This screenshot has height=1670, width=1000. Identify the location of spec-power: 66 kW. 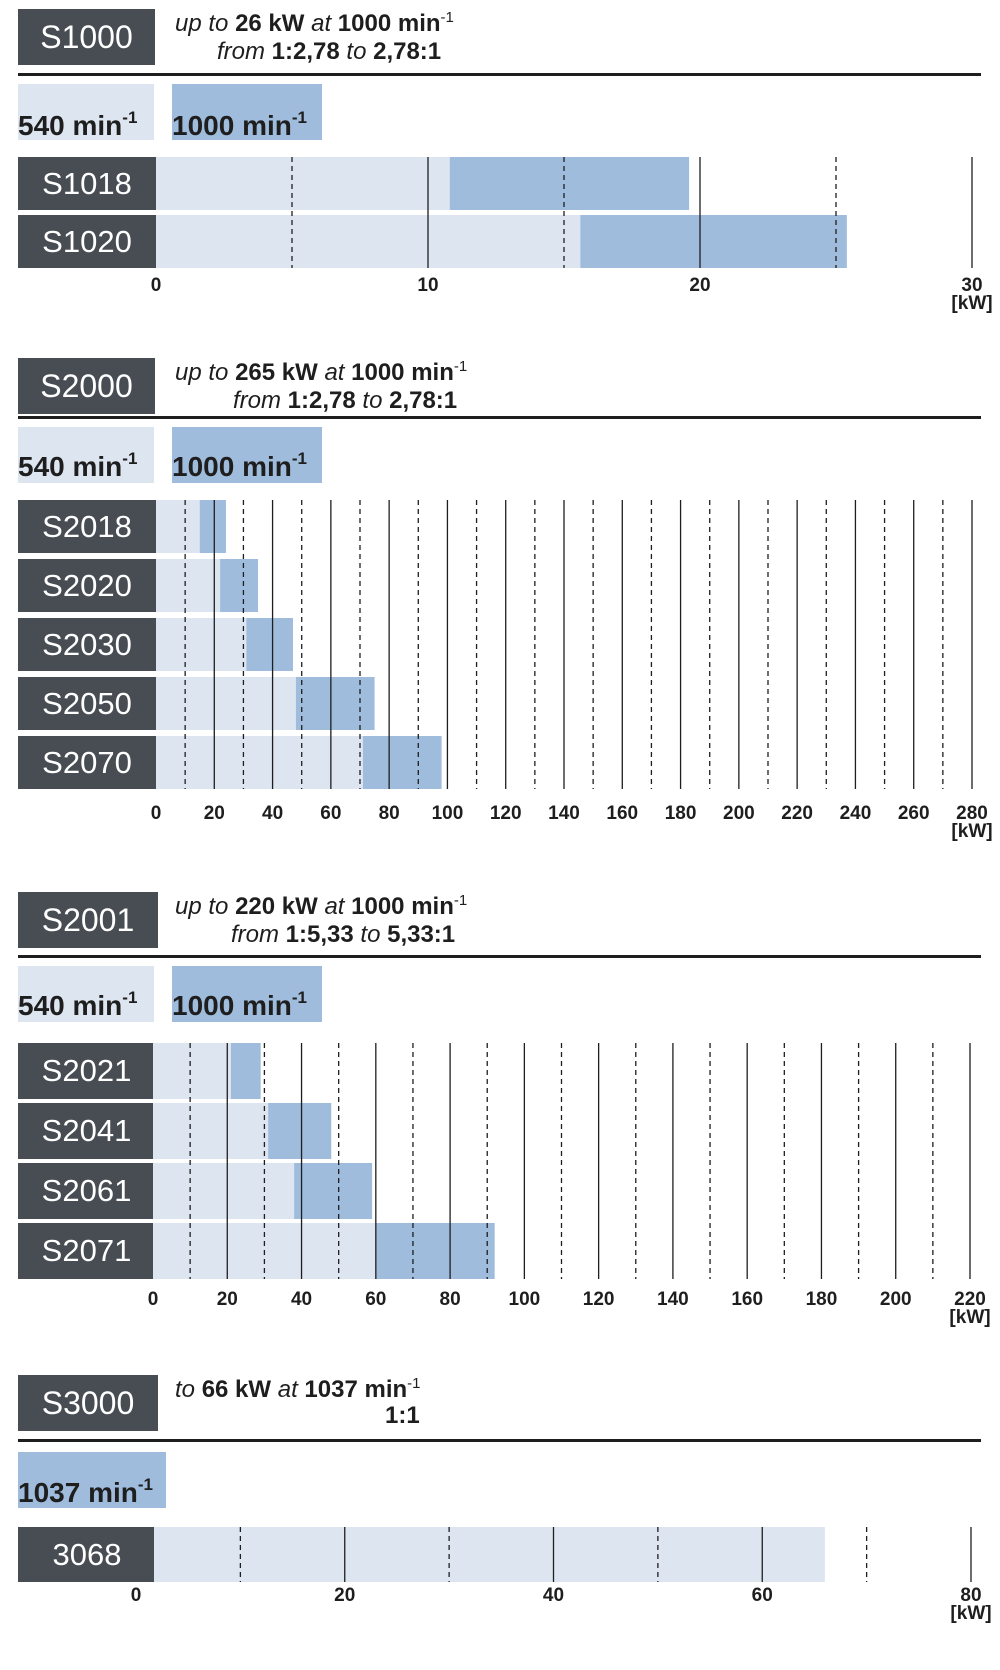
(236, 1389).